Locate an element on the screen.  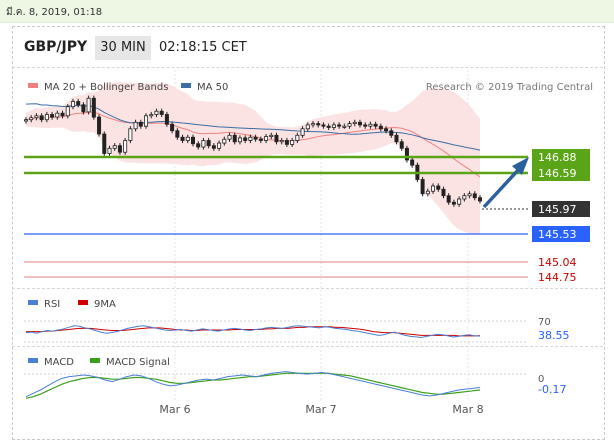
level-text-146-59: 146.59 is located at coordinates (557, 173).